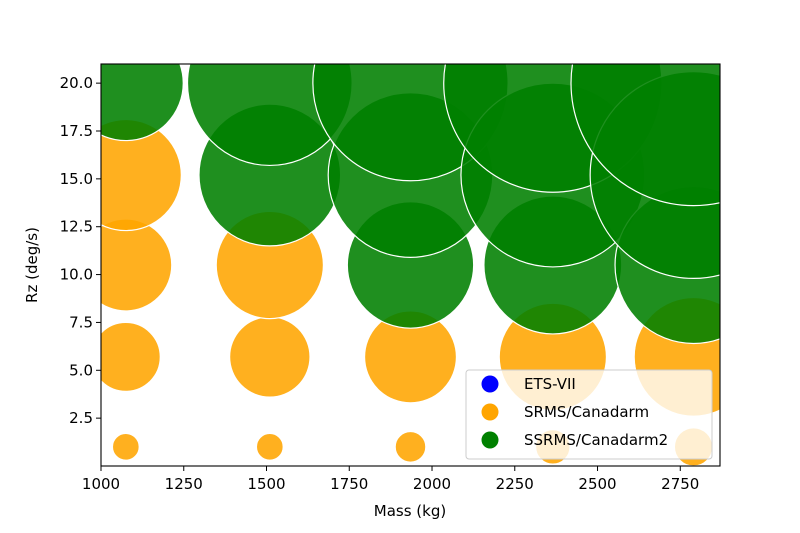 The image size is (800, 533). Describe the element at coordinates (76, 179) in the screenshot. I see `y-tick-label: 15.0` at that location.